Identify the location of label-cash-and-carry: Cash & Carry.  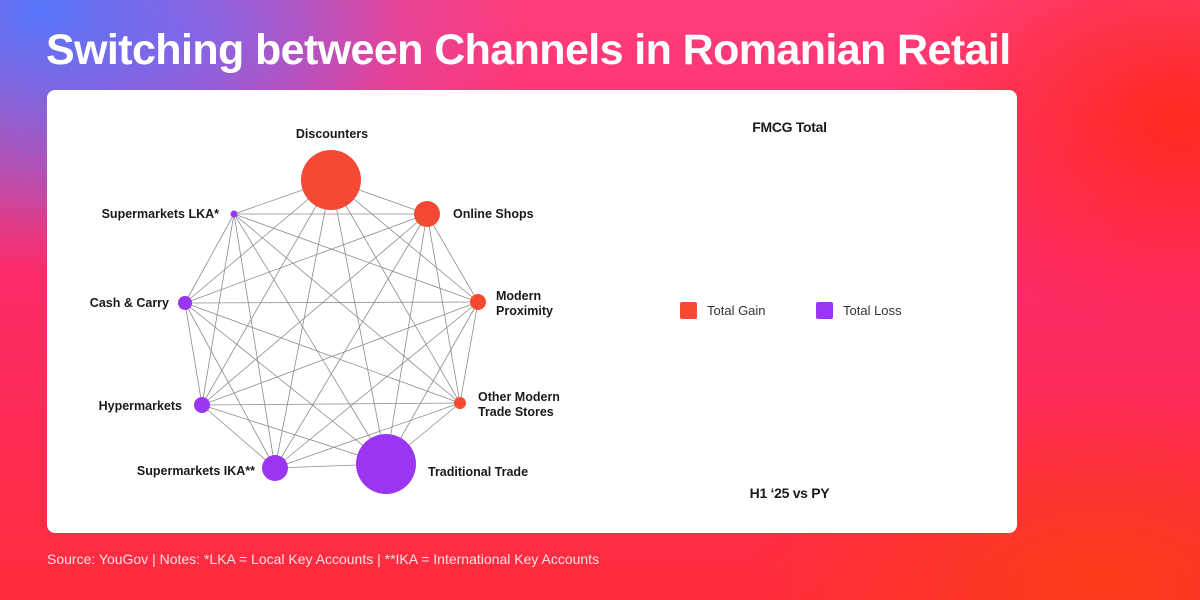
(129, 303).